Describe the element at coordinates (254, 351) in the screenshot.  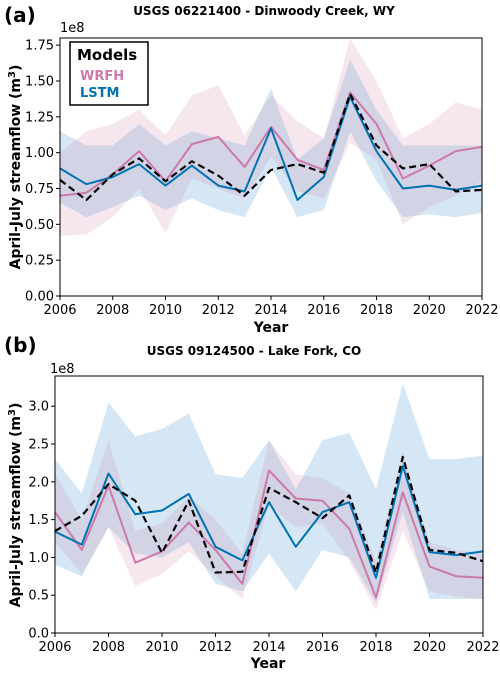
I see `panel-b-title: USGS 09124500 - Lake Fork, CO` at that location.